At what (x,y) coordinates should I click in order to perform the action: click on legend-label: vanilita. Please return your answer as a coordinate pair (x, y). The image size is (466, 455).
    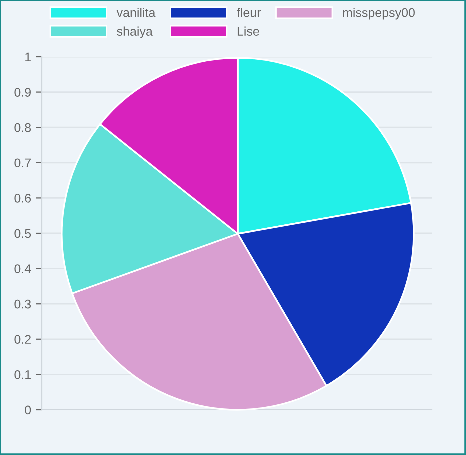
    Looking at the image, I should click on (136, 13).